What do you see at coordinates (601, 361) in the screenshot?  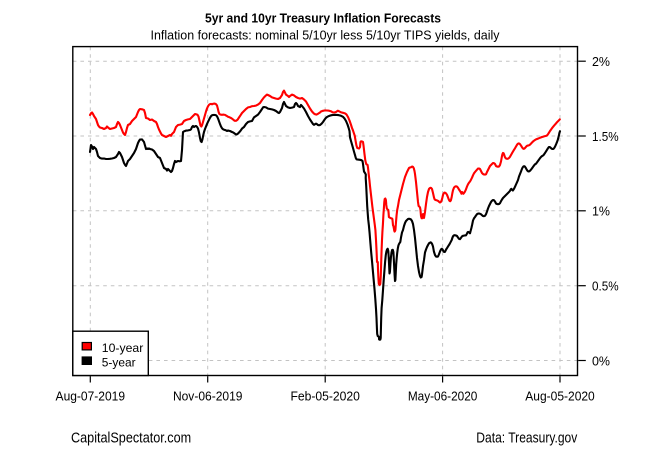 I see `svg-text: 0%` at bounding box center [601, 361].